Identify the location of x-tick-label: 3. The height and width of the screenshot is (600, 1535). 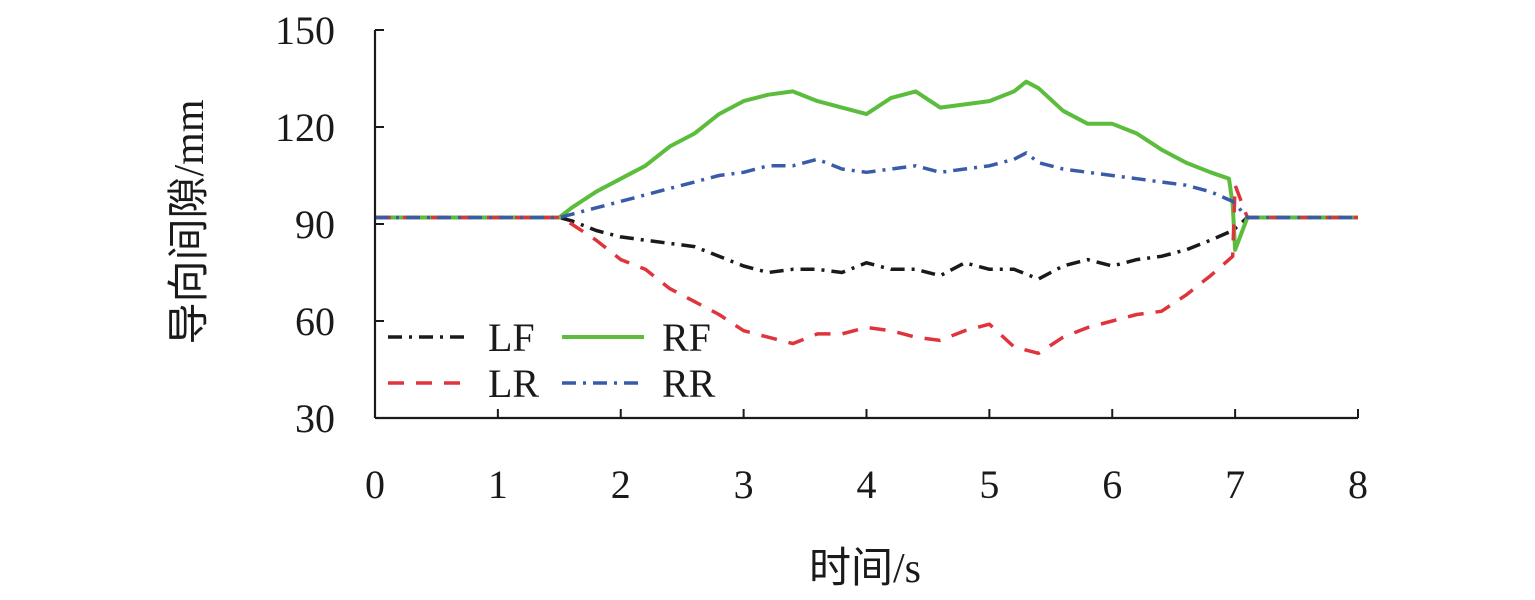
(744, 484).